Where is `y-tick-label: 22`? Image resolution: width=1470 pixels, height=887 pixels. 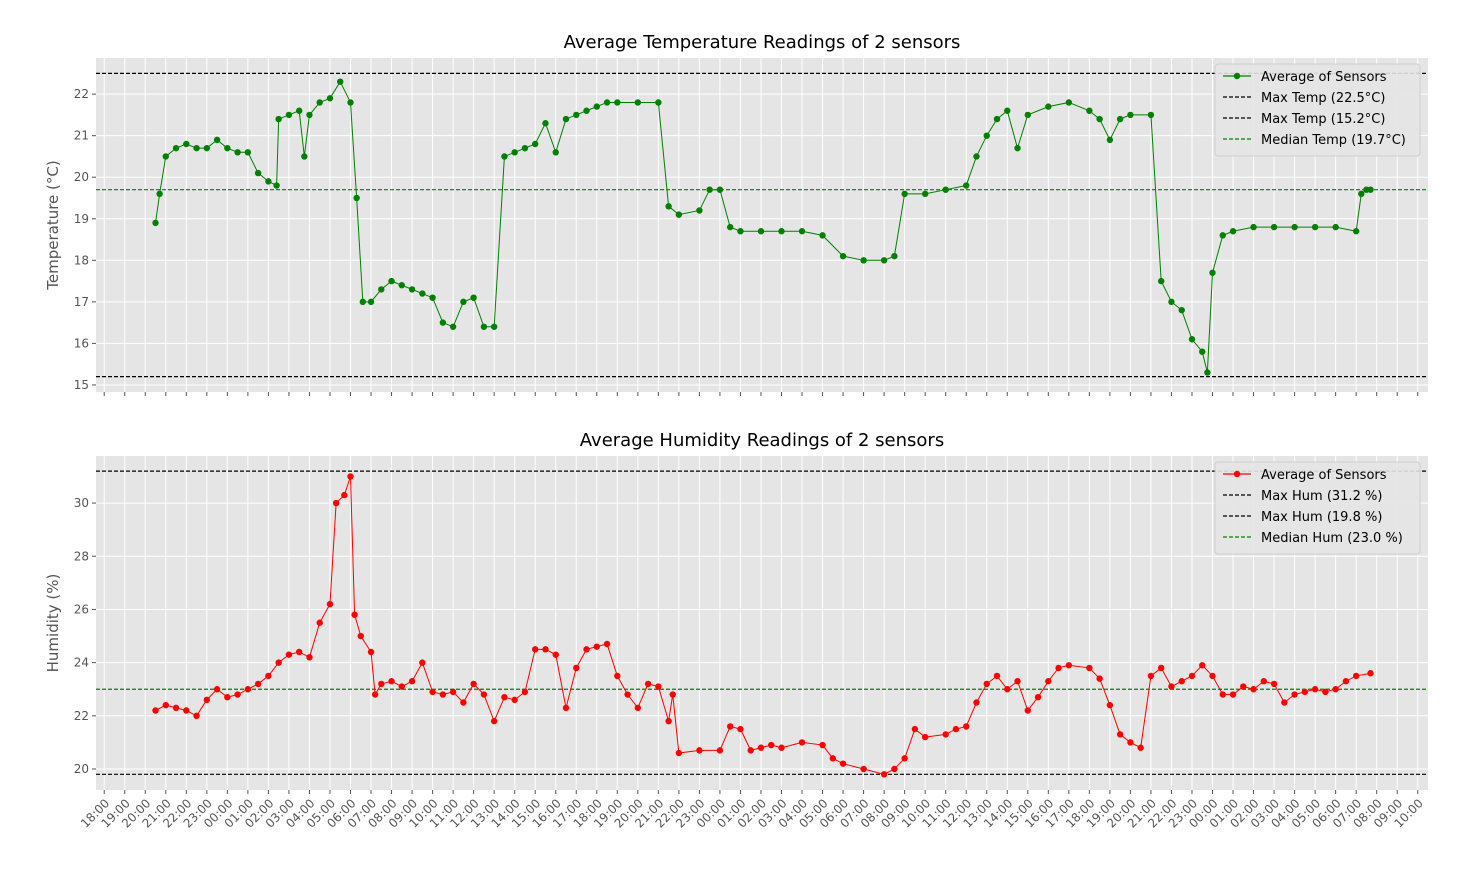
y-tick-label: 22 is located at coordinates (81, 716).